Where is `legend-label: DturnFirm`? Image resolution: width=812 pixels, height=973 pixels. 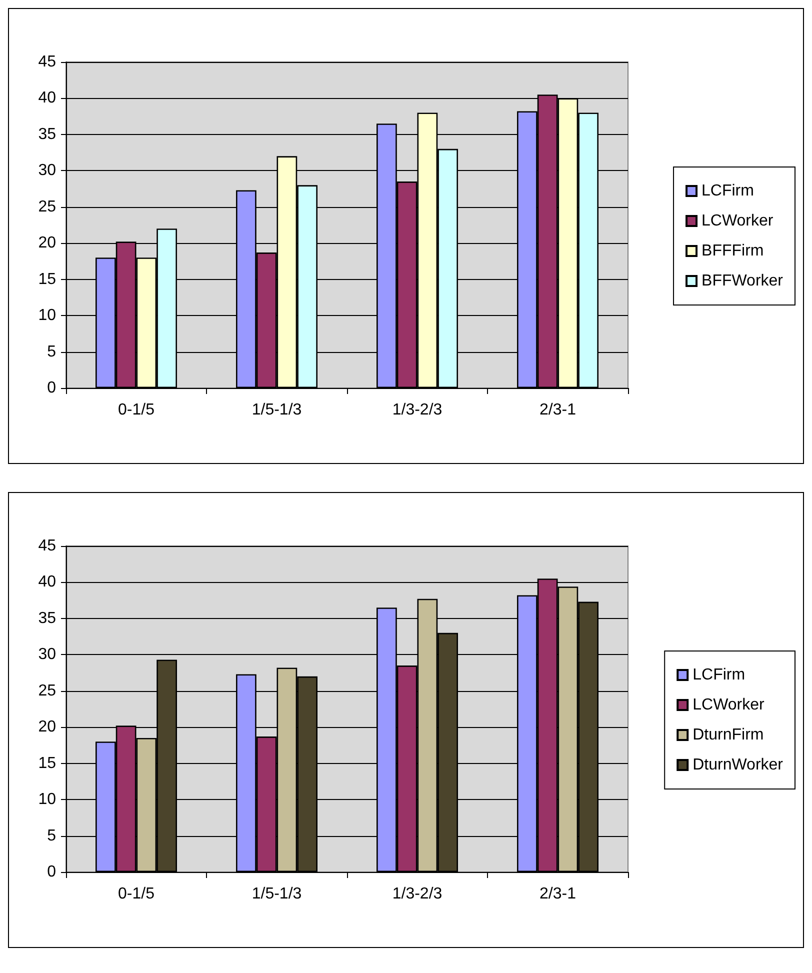 legend-label: DturnFirm is located at coordinates (728, 735).